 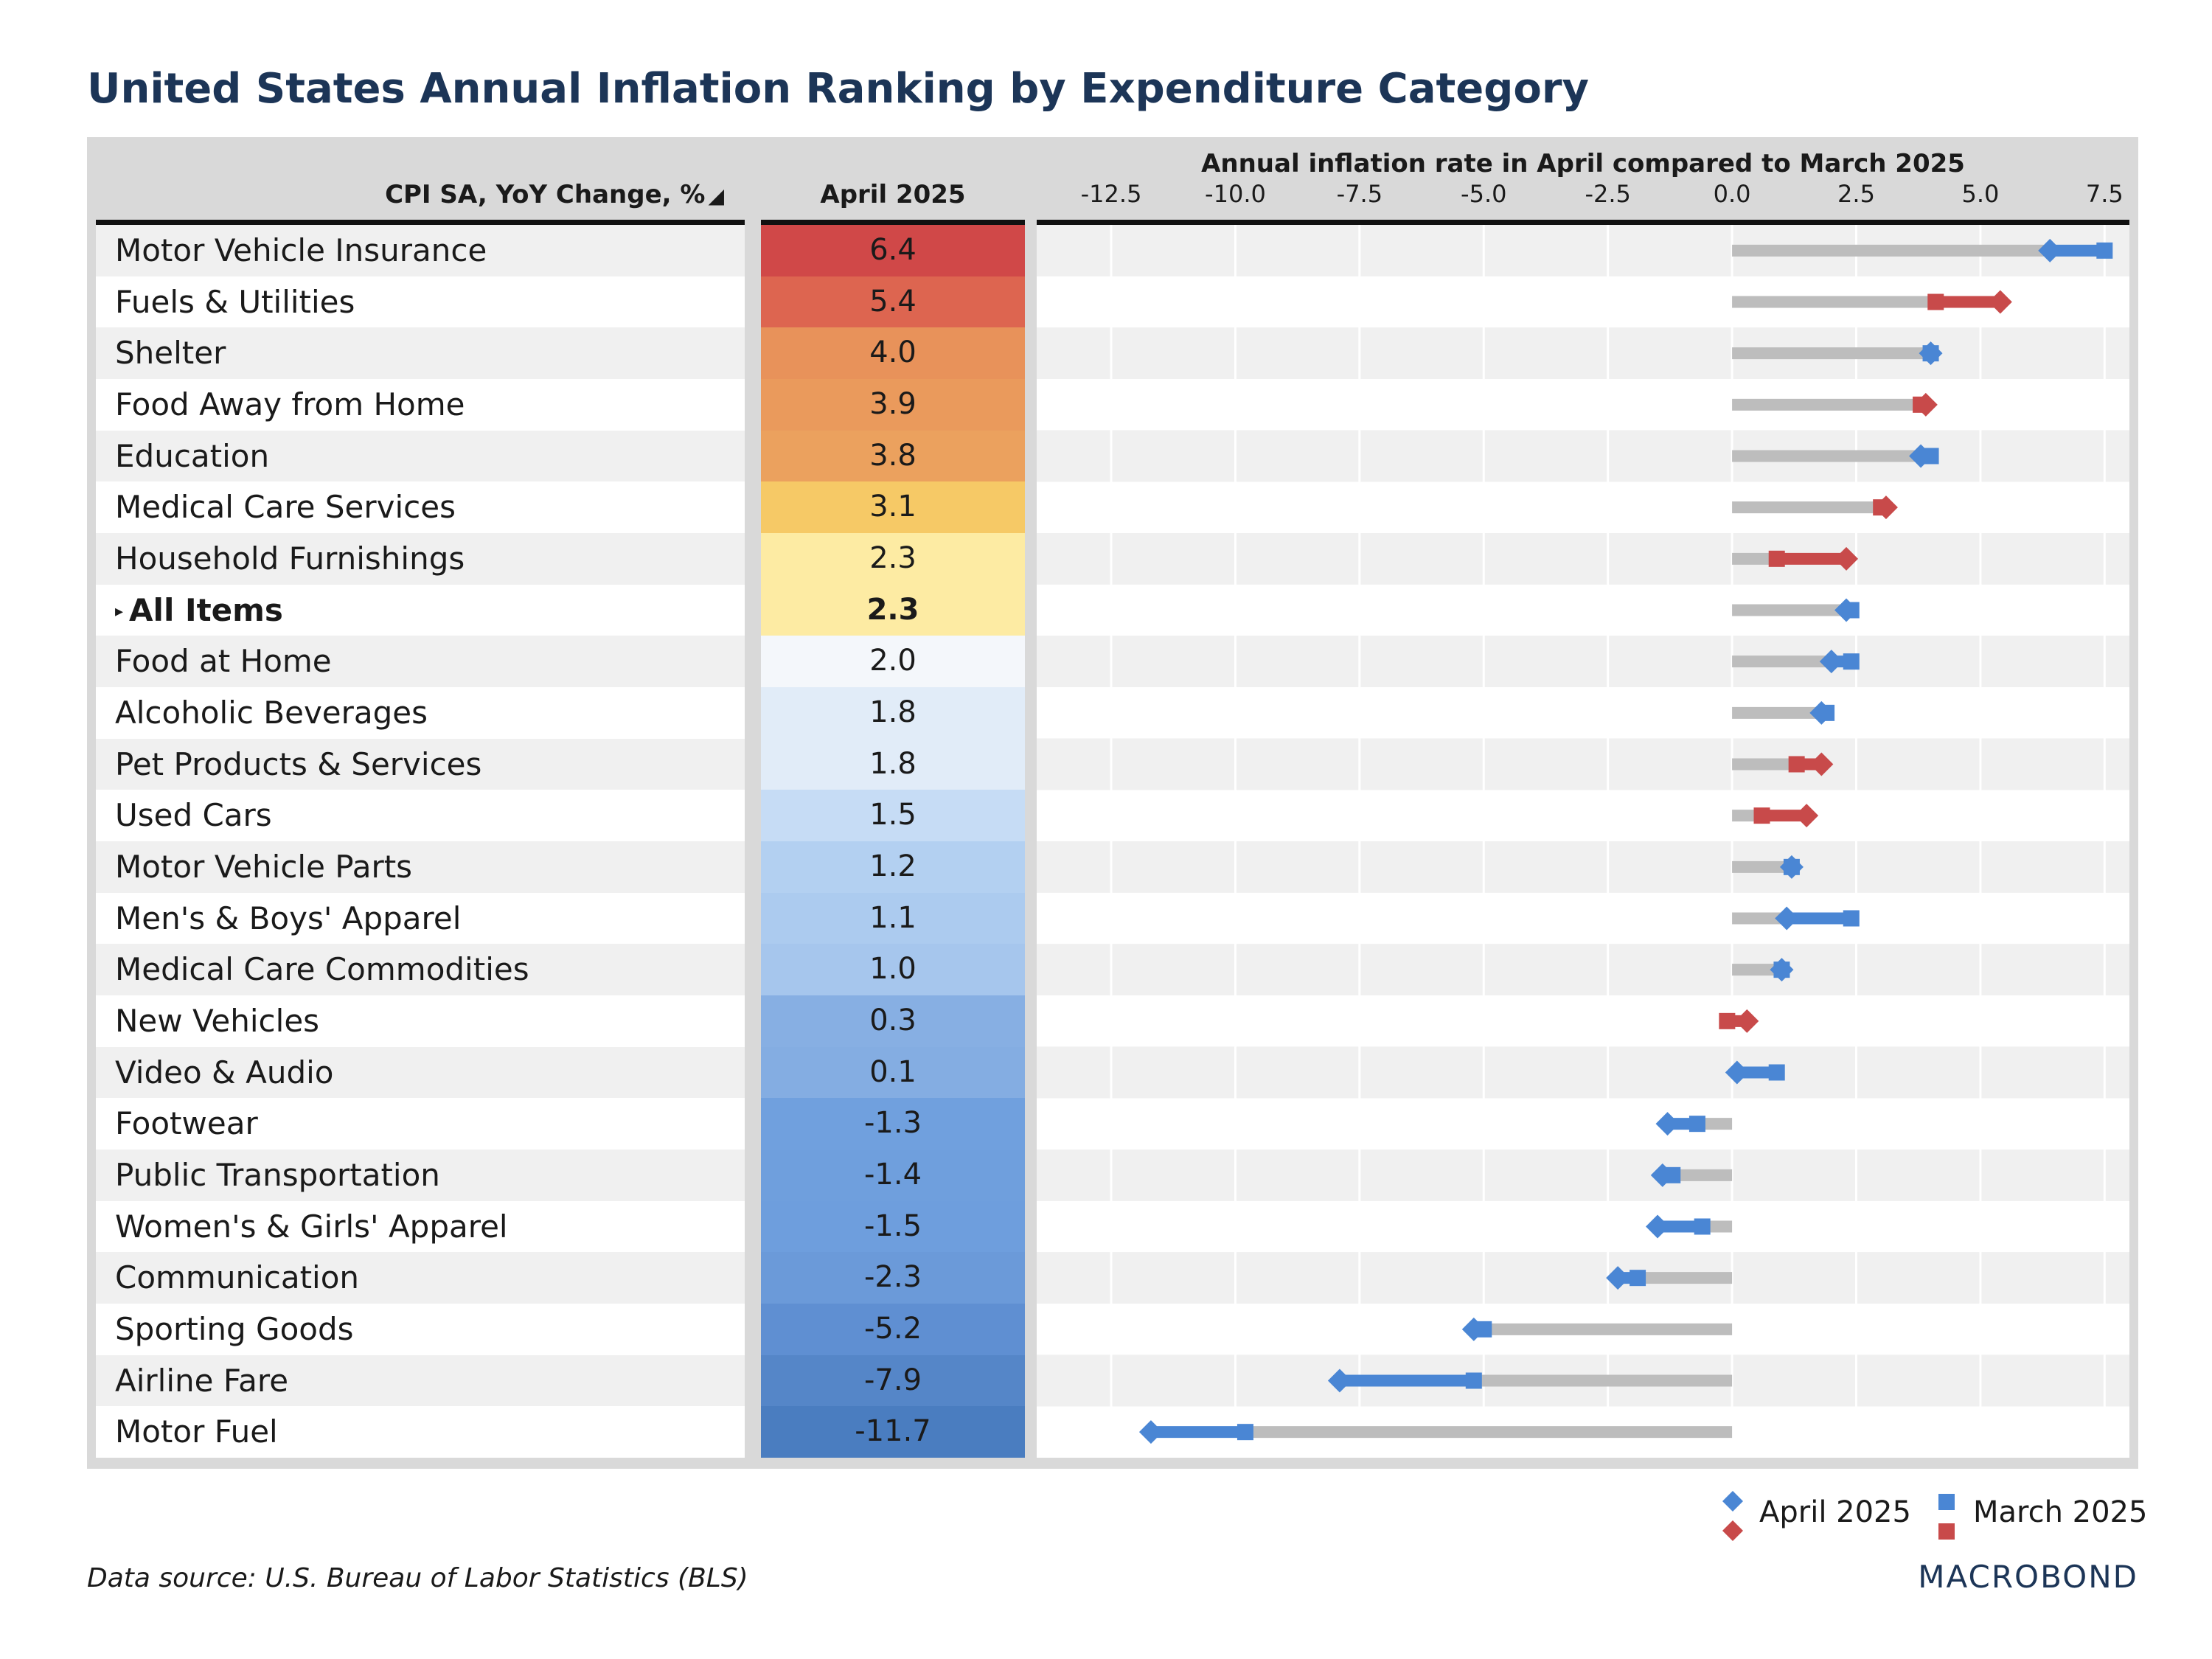 What do you see at coordinates (893, 867) in the screenshot?
I see `april-value-cell: 1.2` at bounding box center [893, 867].